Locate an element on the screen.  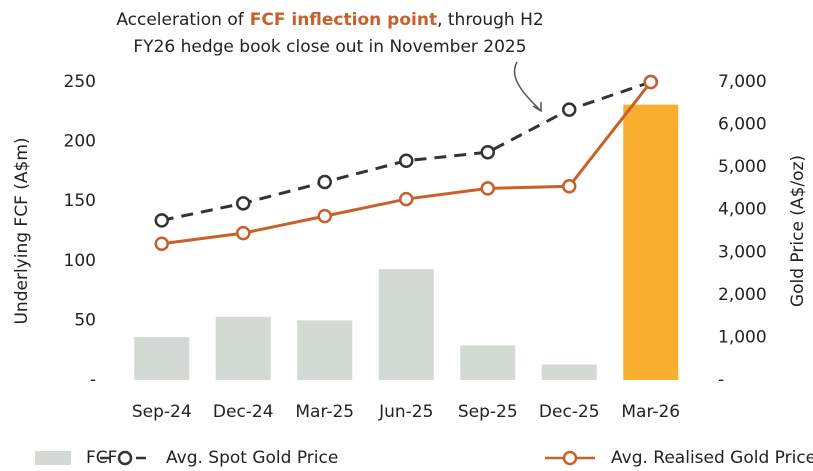
x-tick-label: Sep-25 is located at coordinates (488, 412).